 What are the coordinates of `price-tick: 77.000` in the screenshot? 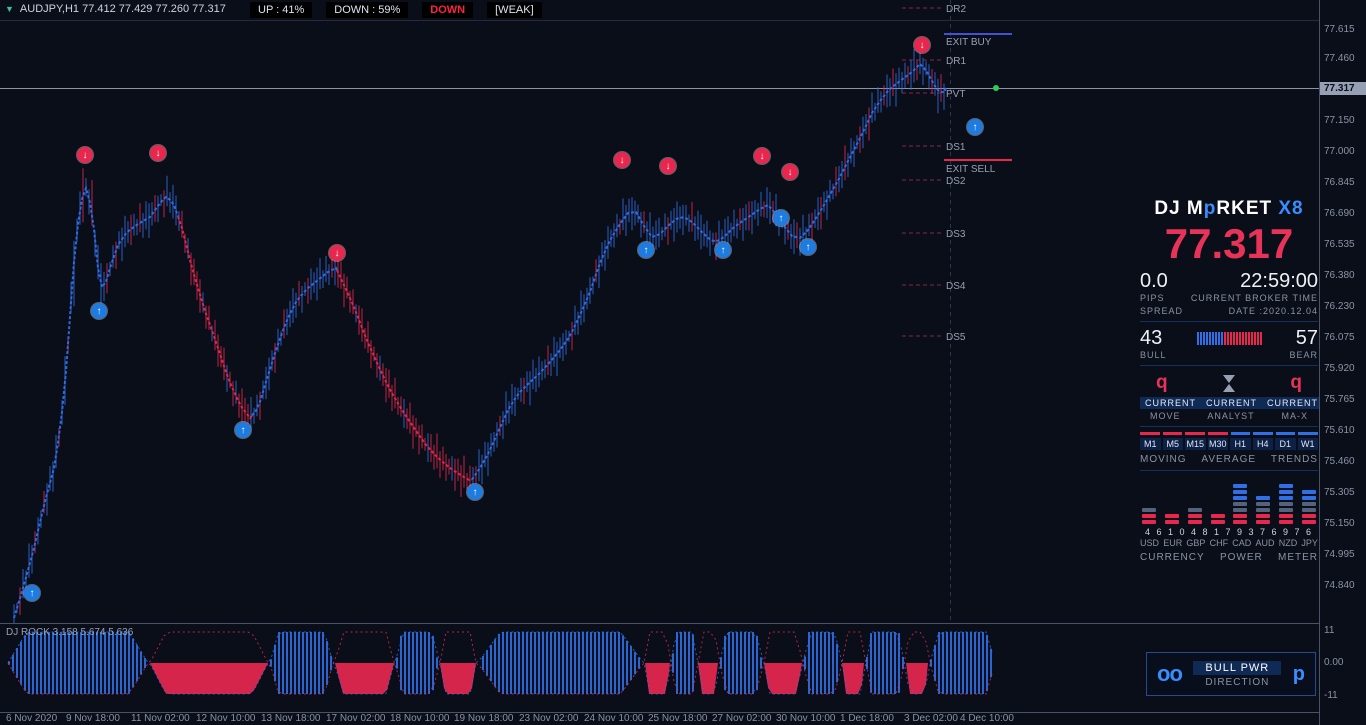 It's located at (1339, 151).